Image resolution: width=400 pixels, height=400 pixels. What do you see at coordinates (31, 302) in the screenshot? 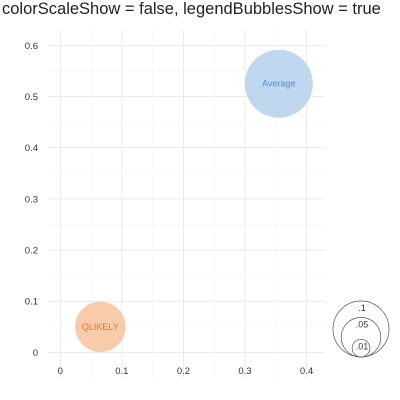
I see `y-tick-label: 0.1` at bounding box center [31, 302].